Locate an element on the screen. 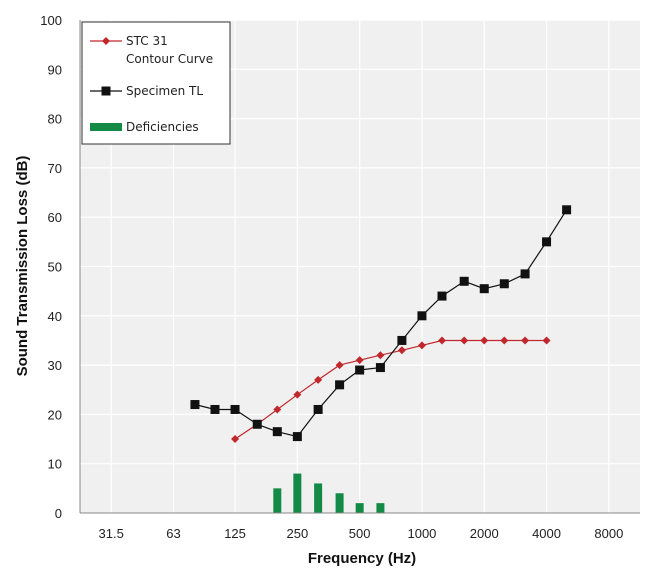  x-tick-labels: 31.5 63 125 250 500 1000 2000 4000 8000 is located at coordinates (361, 533).